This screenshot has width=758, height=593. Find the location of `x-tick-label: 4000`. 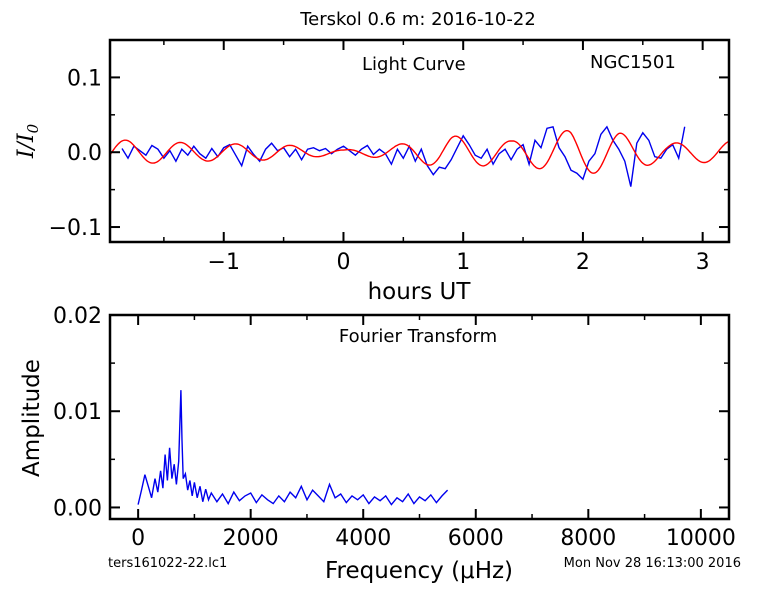

x-tick-label: 4000 is located at coordinates (363, 538).